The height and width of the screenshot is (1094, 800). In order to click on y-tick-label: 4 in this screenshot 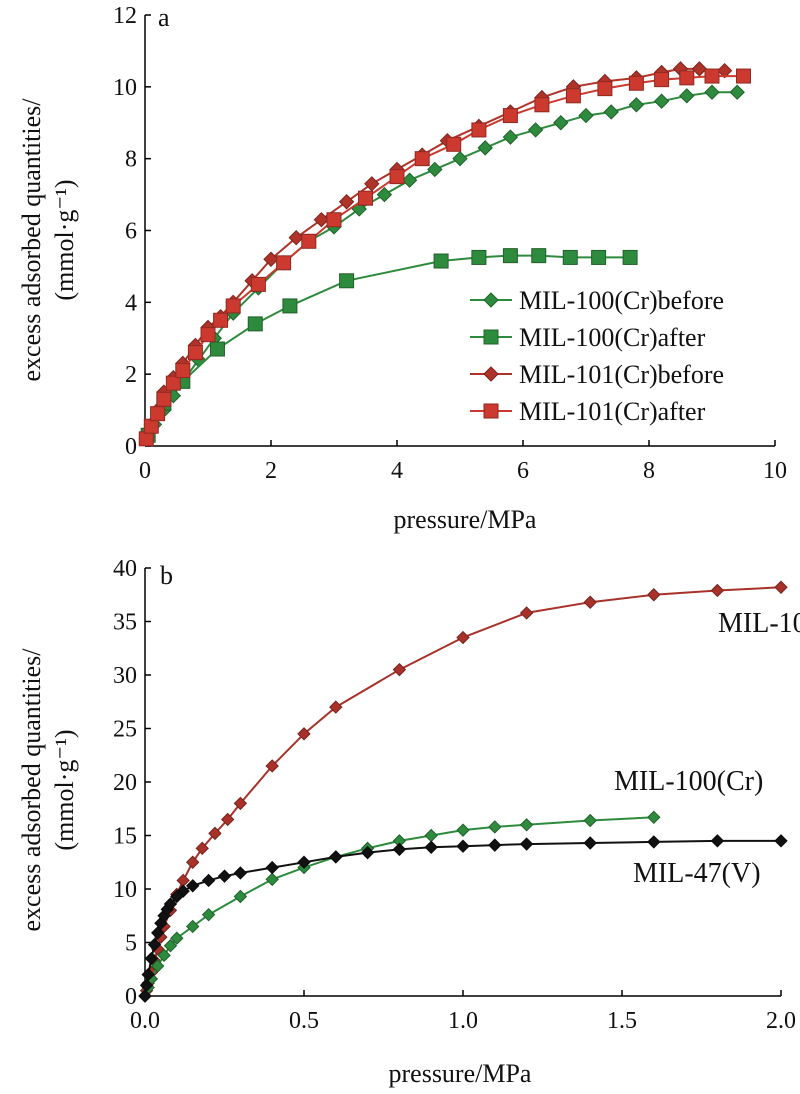, I will do `click(131, 303)`.